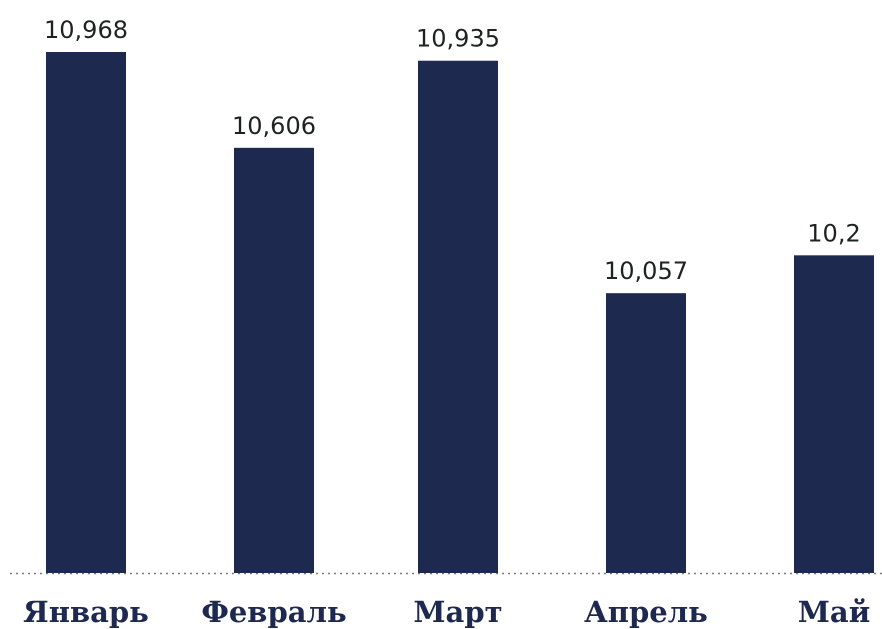  I want to click on value-label-5: 10,2, so click(833, 233).